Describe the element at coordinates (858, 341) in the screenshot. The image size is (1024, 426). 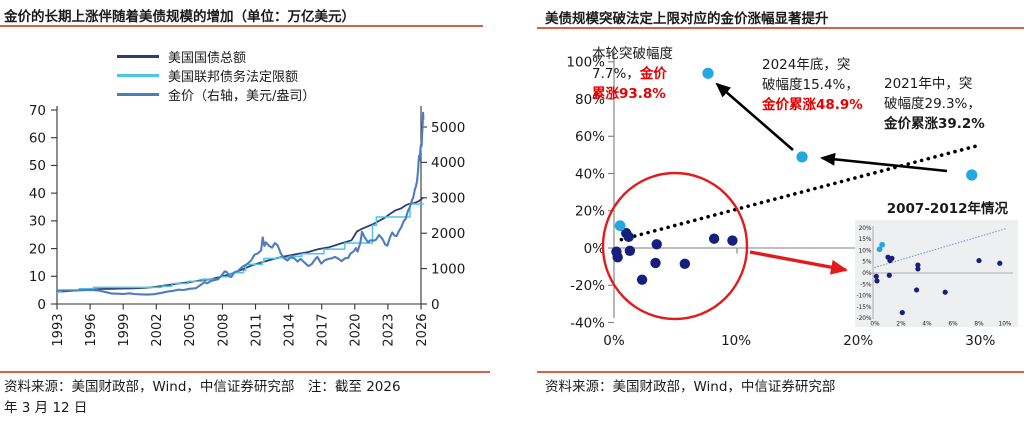
I see `scatter-x-tick-label: 20%` at that location.